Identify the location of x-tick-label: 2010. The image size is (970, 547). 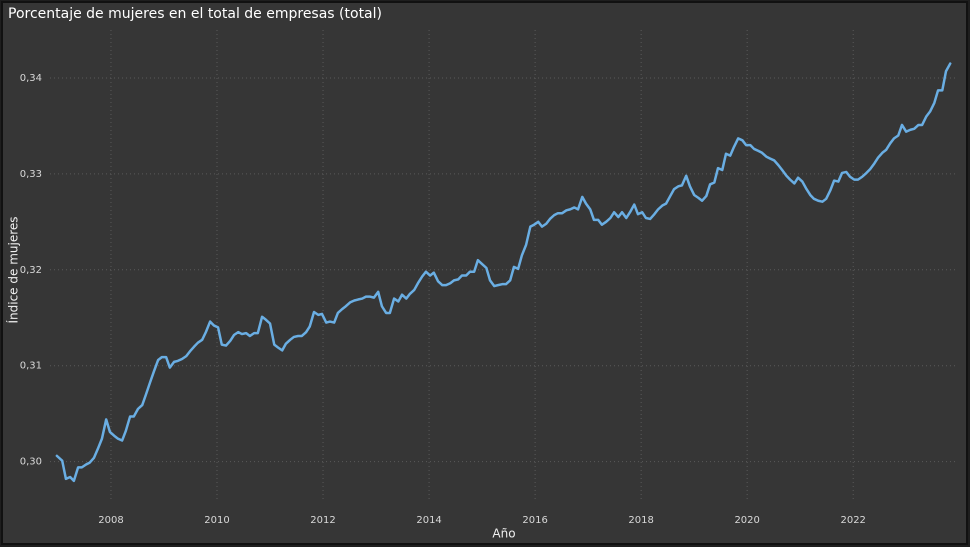
(216, 520).